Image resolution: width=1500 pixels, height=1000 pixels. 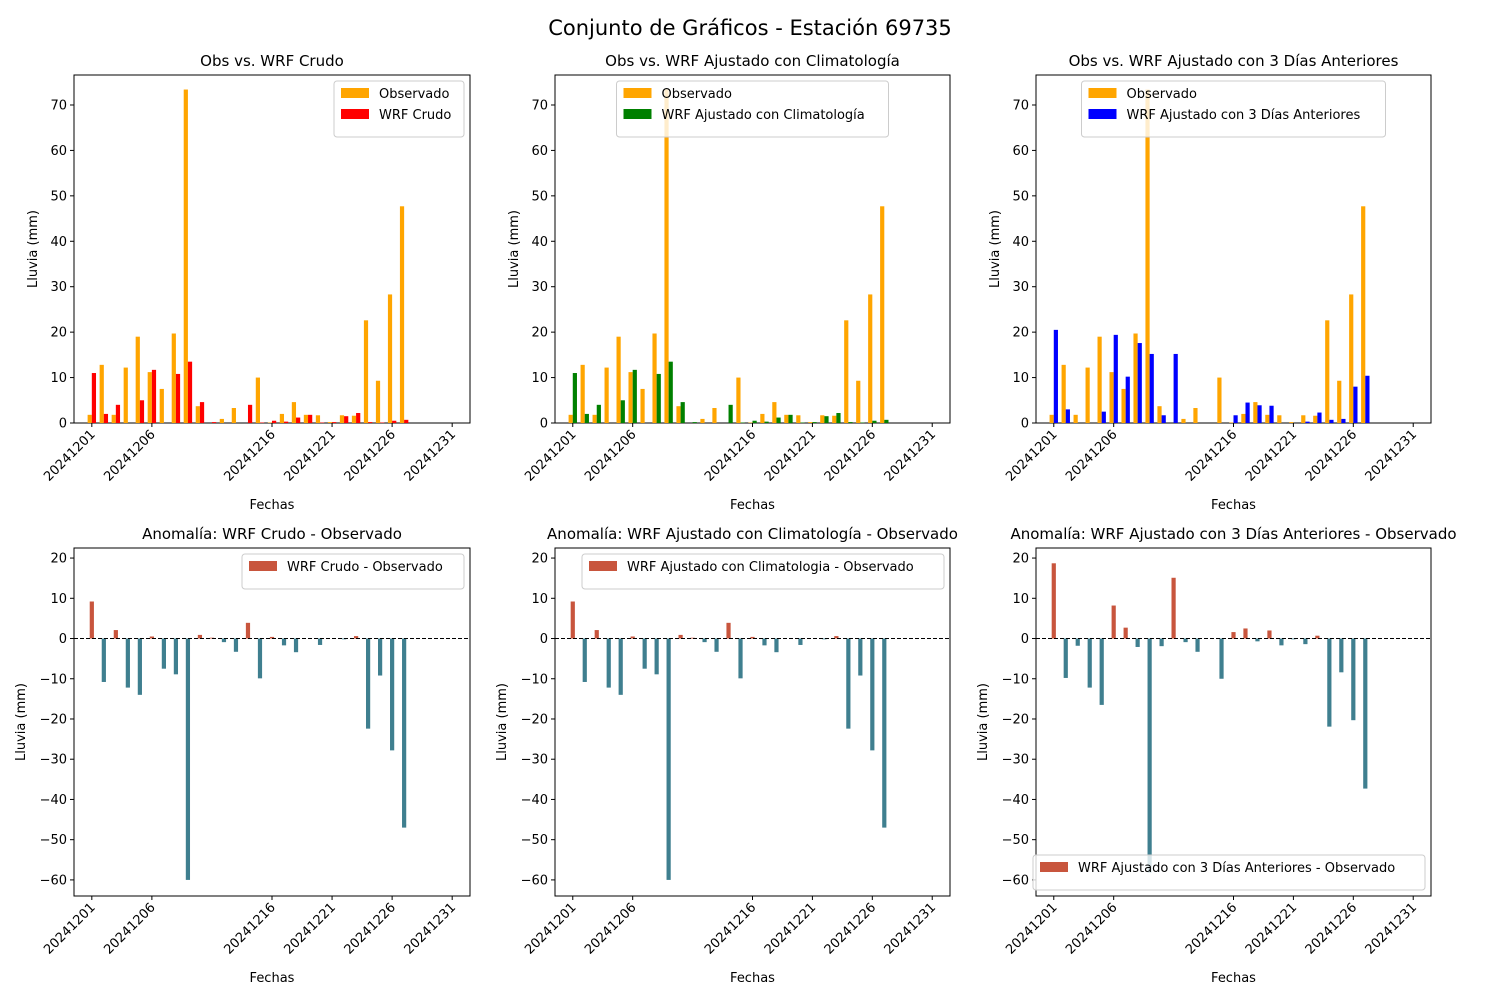 I want to click on x-tick-label: 20241221, so click(x=309, y=928).